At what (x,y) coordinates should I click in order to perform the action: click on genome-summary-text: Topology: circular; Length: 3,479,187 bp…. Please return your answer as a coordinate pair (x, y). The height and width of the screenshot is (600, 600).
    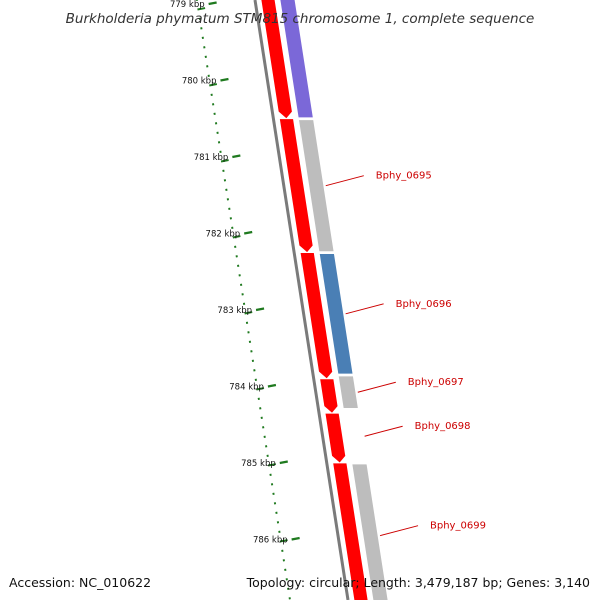
    Looking at the image, I should click on (418, 582).